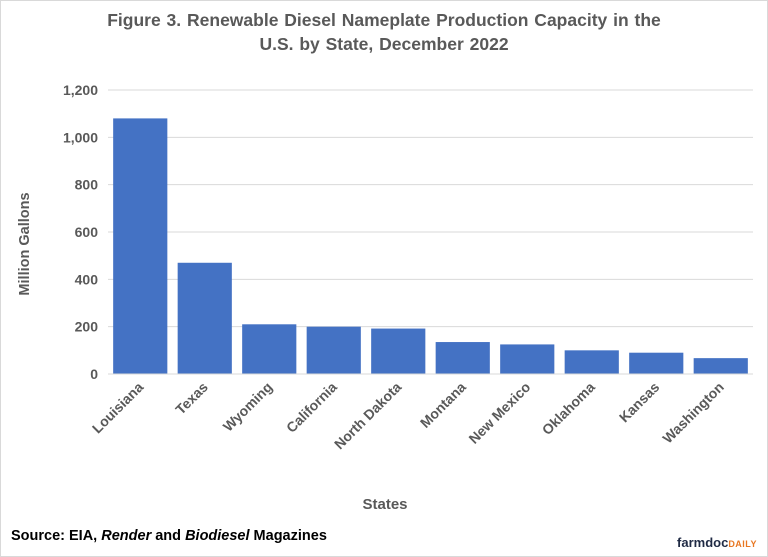  What do you see at coordinates (118, 408) in the screenshot?
I see `x-tick-label: Louisiana` at bounding box center [118, 408].